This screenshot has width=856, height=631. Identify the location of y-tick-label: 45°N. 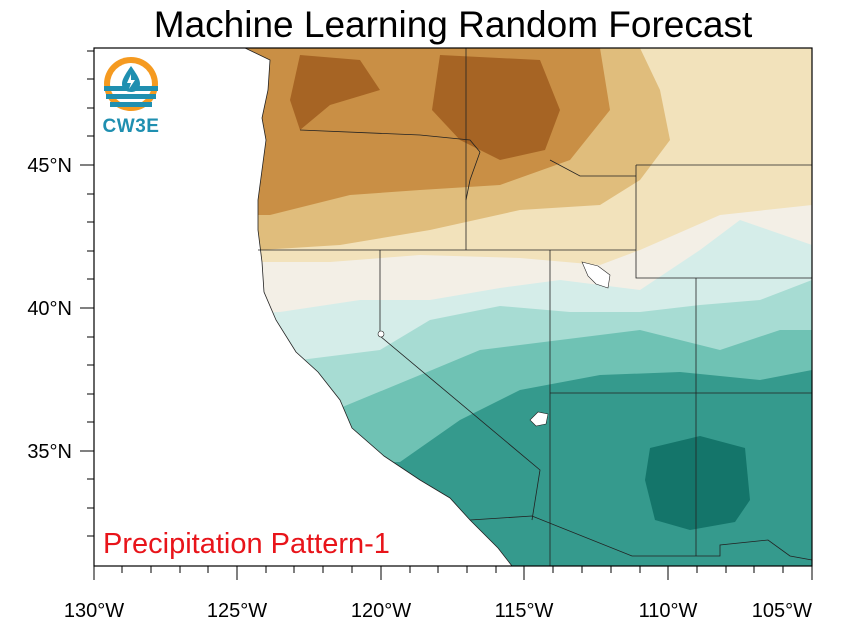
(49, 166).